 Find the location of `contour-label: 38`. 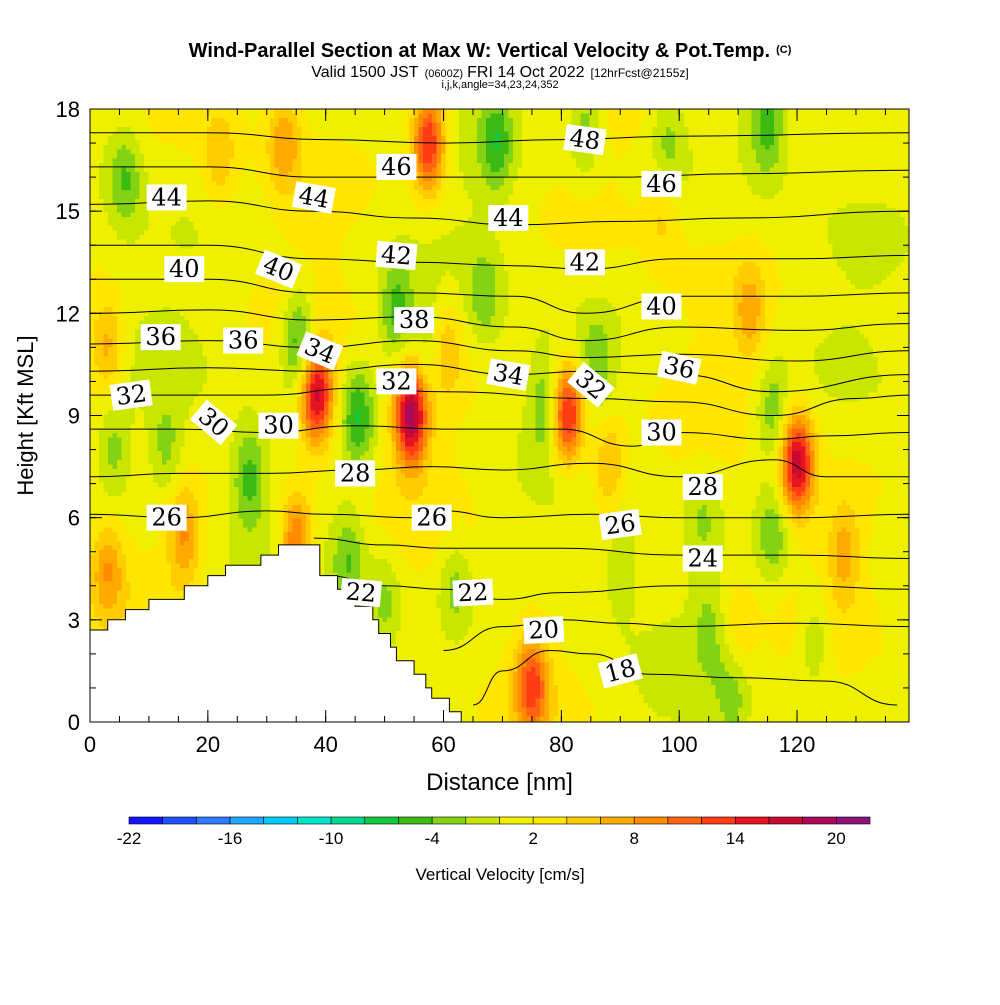

contour-label: 38 is located at coordinates (414, 320).